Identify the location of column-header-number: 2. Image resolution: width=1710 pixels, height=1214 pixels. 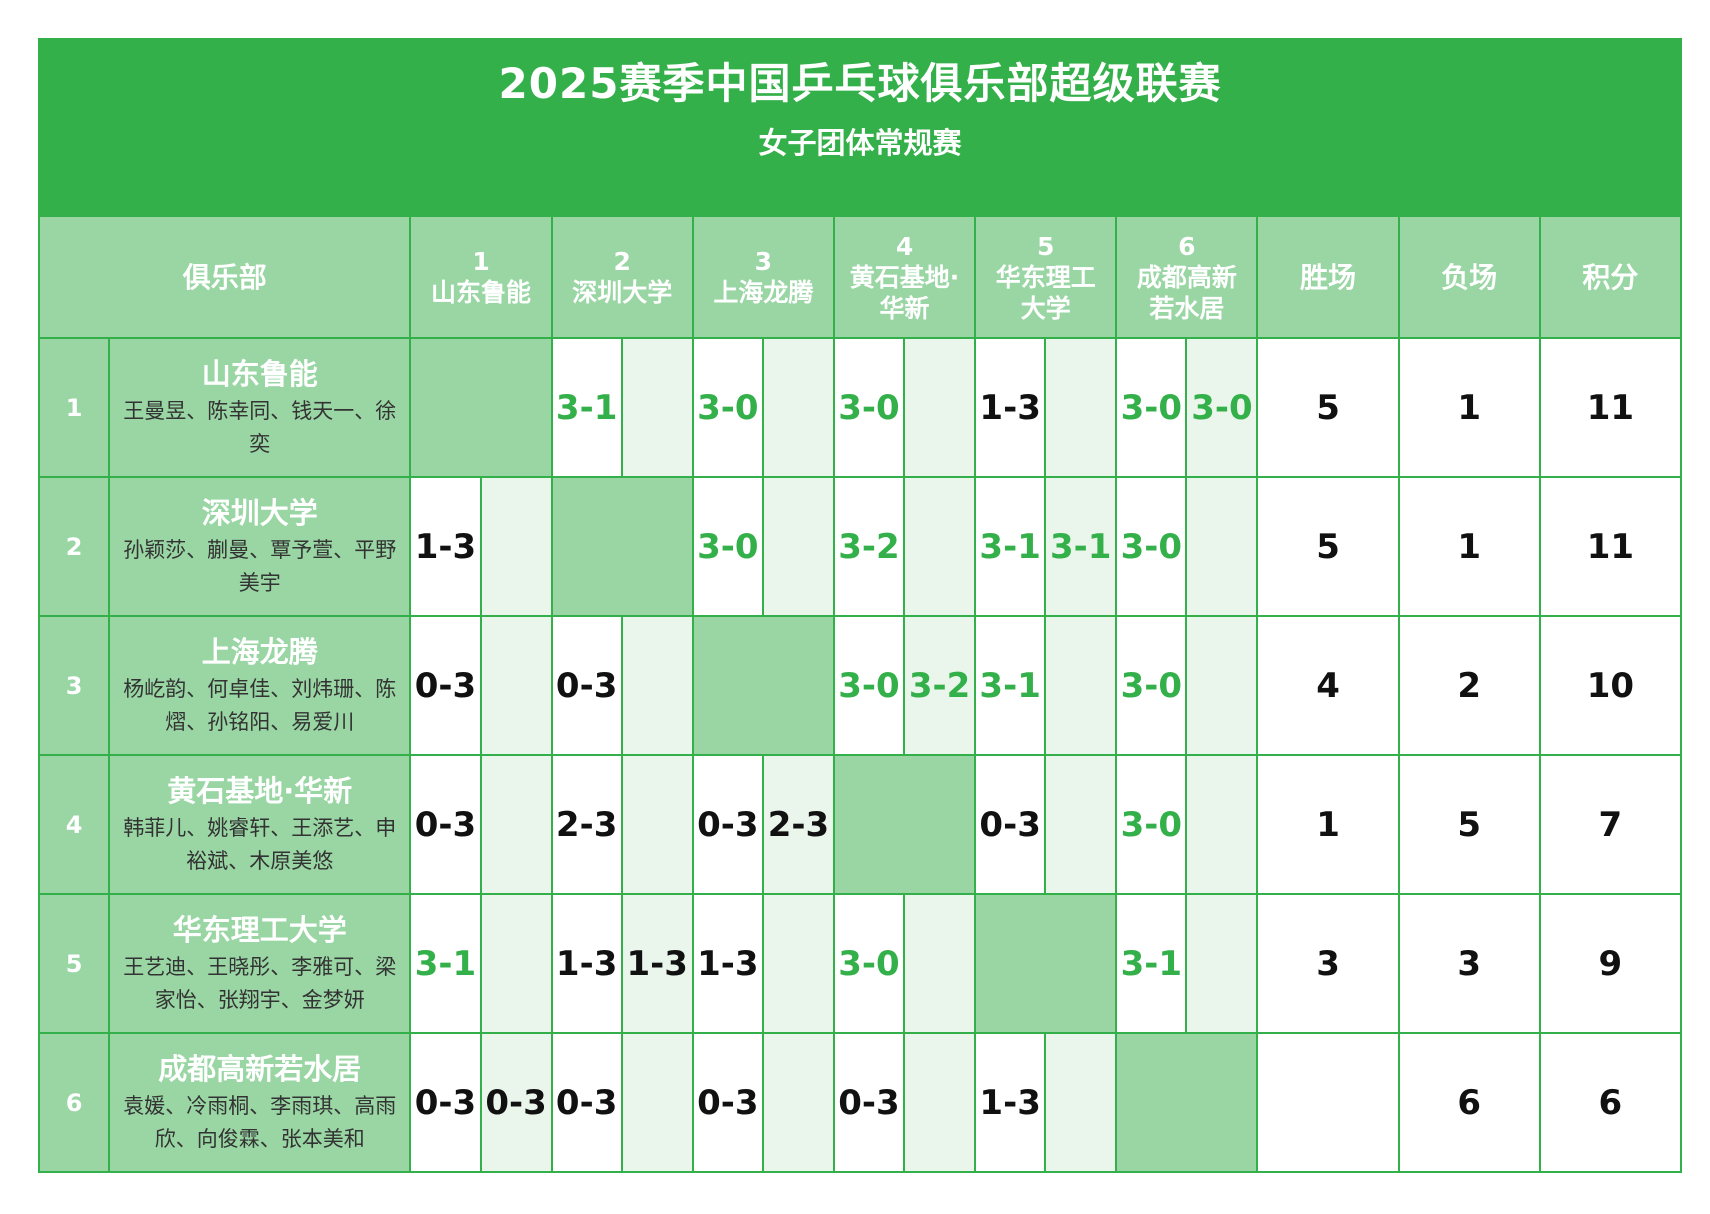
(622, 261).